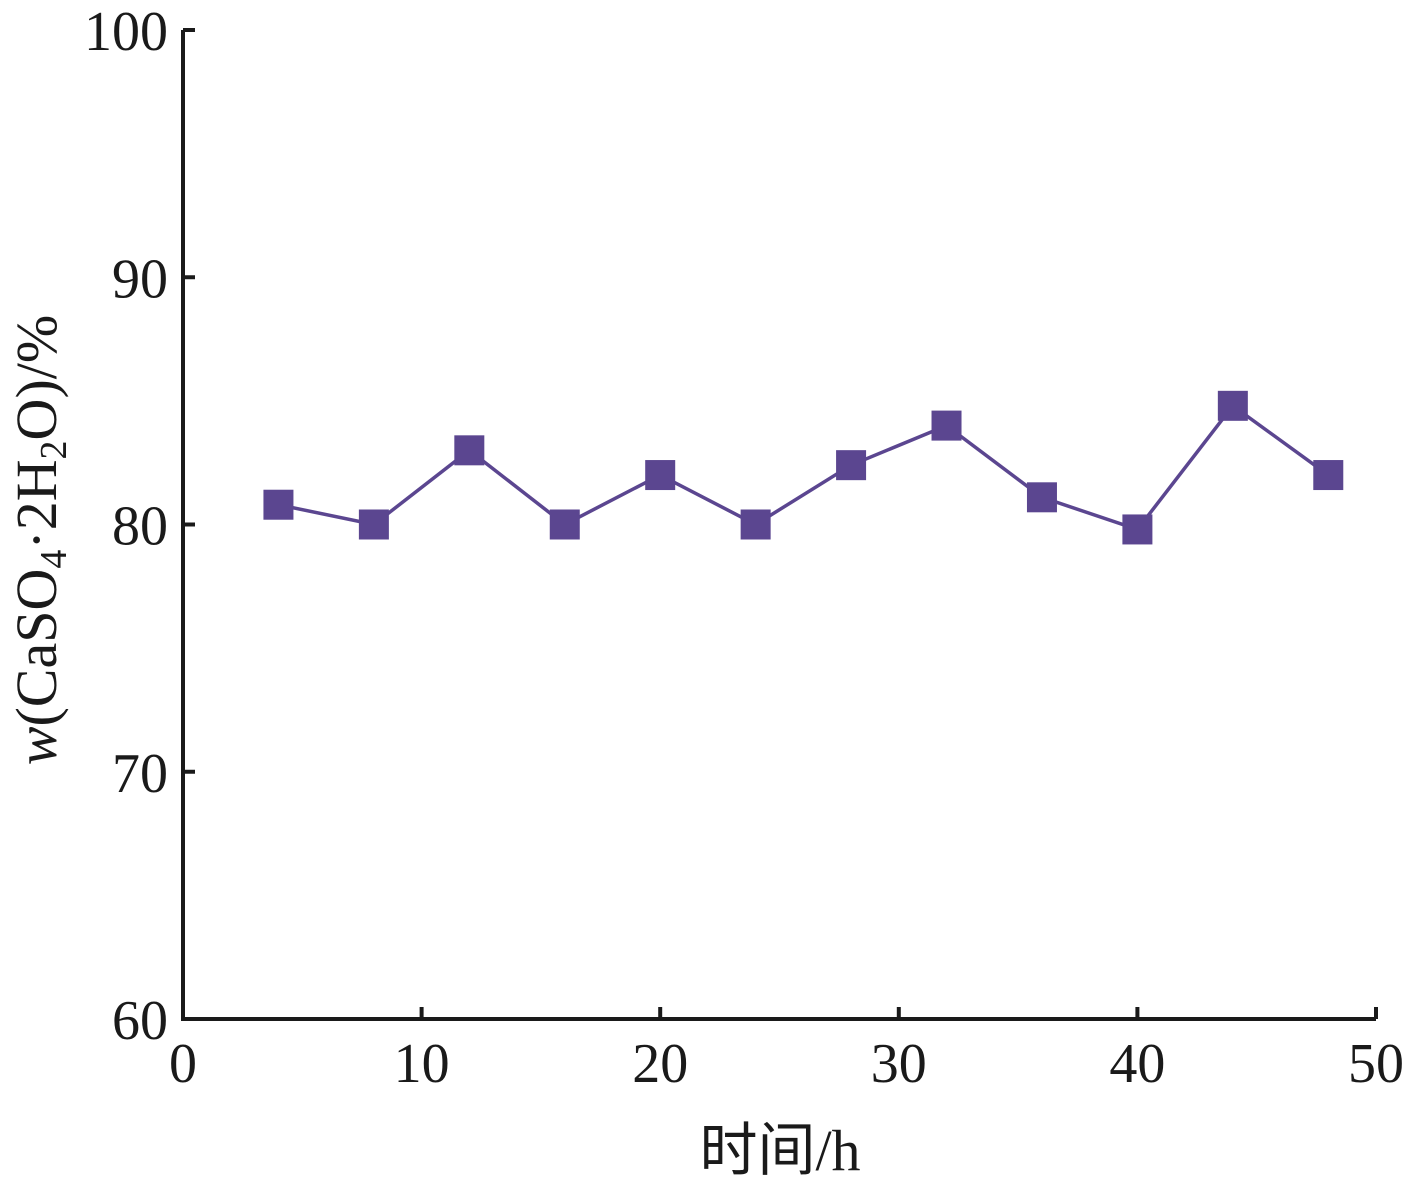 The height and width of the screenshot is (1181, 1417). I want to click on x-tick-label: 20, so click(660, 1064).